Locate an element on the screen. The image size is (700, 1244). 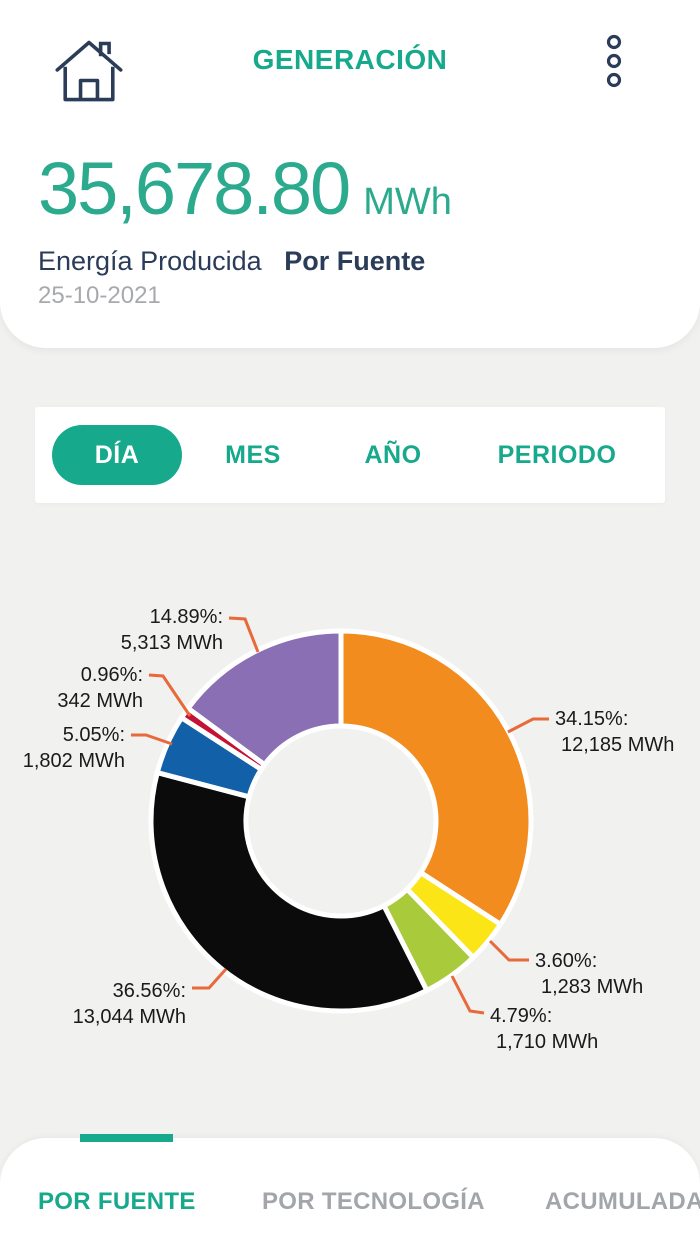
home-icon is located at coordinates (89, 71).